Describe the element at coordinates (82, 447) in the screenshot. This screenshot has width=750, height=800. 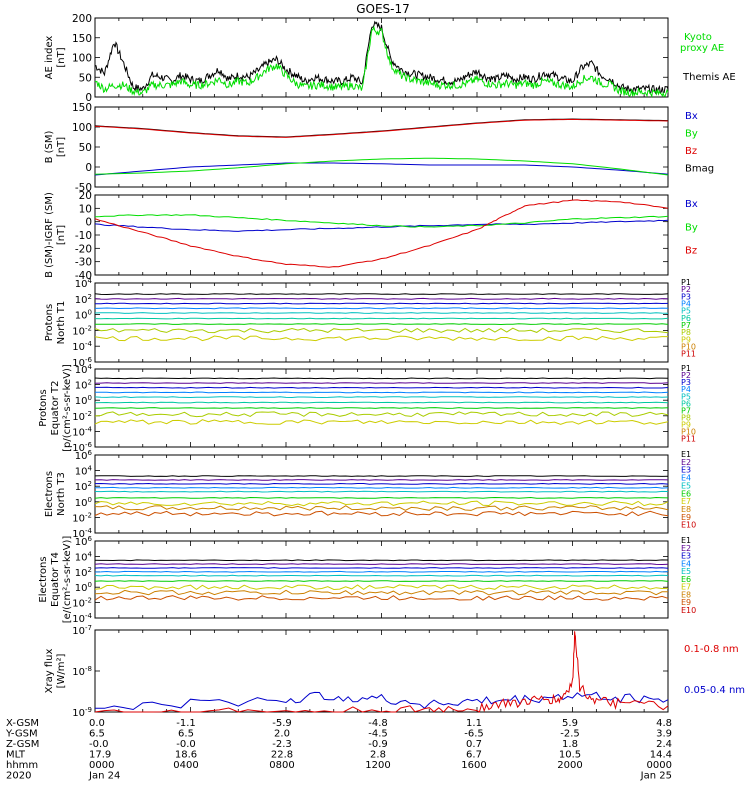
I see `y-tick-label: 10-6` at that location.